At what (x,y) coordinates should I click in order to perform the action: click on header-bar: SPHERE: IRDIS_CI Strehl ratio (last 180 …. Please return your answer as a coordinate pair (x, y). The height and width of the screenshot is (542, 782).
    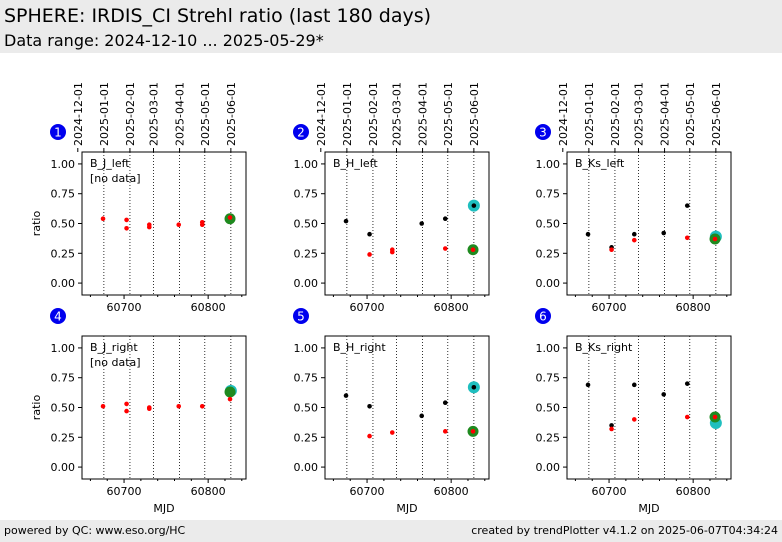
    Looking at the image, I should click on (391, 26).